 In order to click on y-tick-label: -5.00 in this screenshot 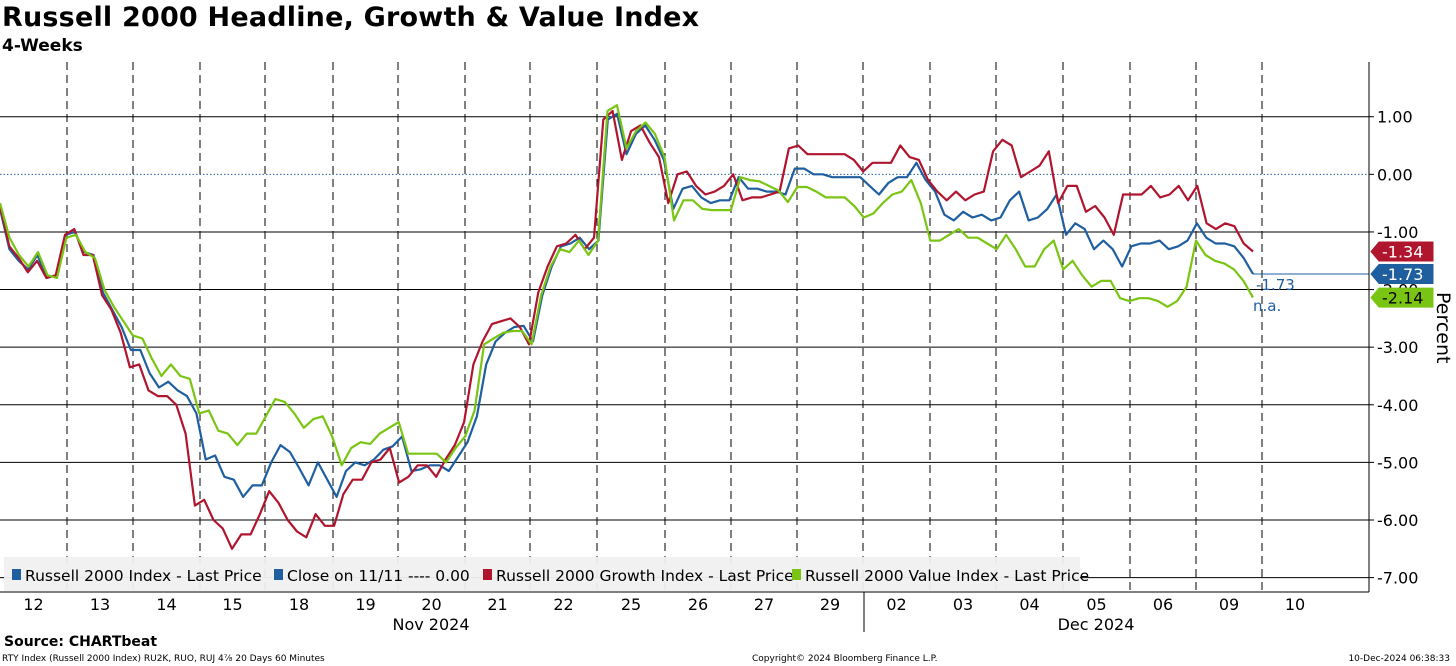, I will do `click(1397, 462)`.